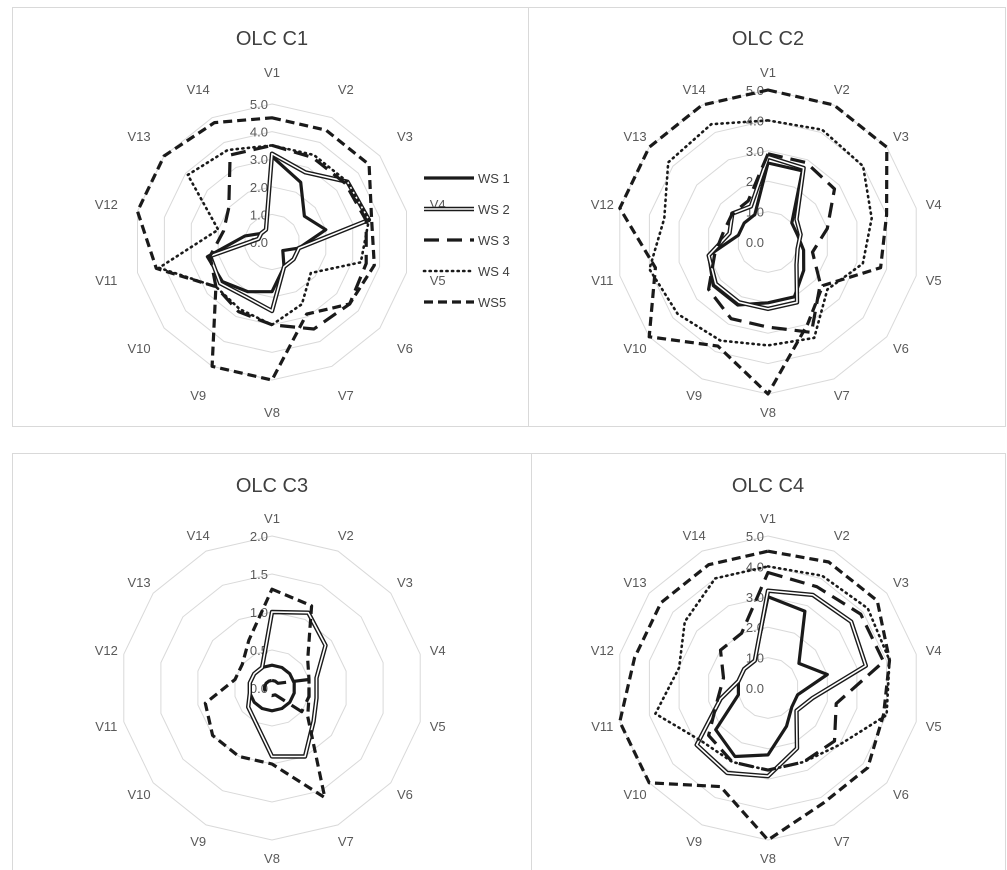 This screenshot has height=870, width=1007. What do you see at coordinates (755, 688) in the screenshot?
I see `tick-label-olc-c4-0-0: 0.0` at bounding box center [755, 688].